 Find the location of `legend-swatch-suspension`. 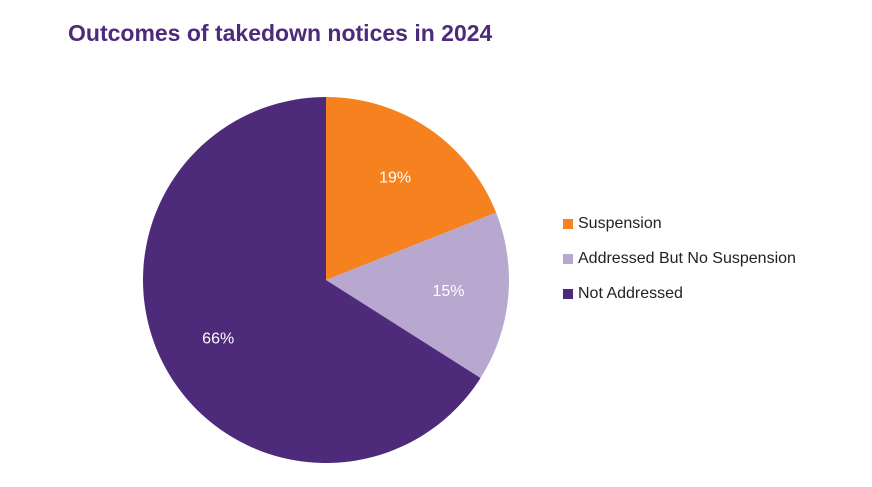

legend-swatch-suspension is located at coordinates (568, 224).